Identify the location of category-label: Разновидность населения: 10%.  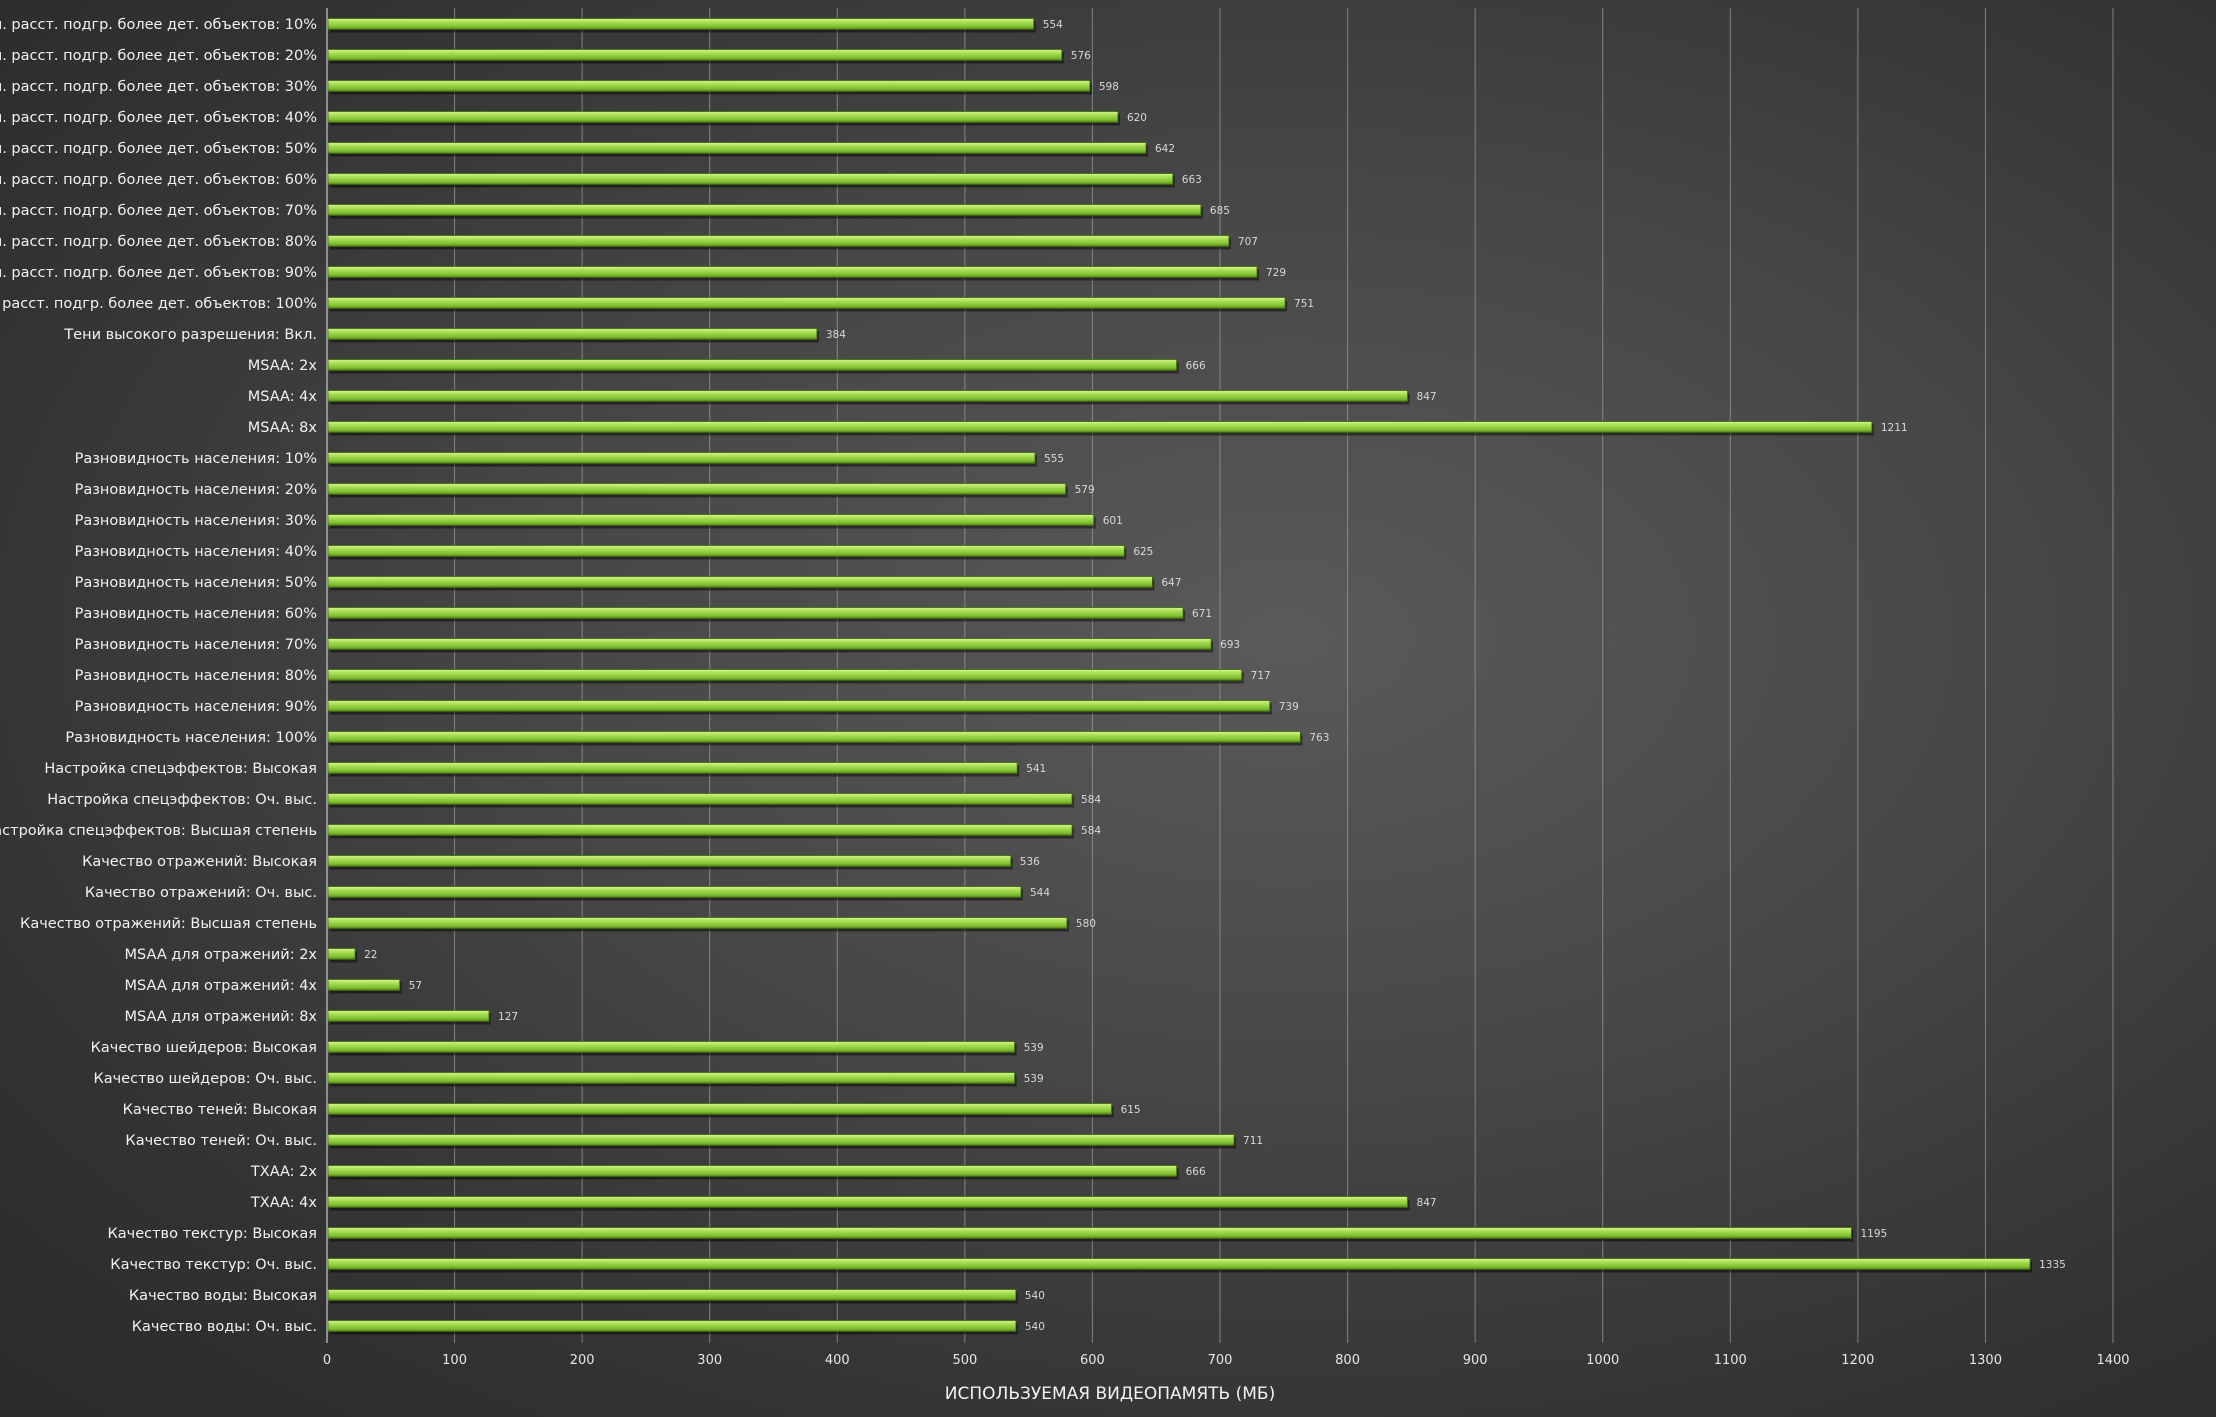
(196, 459).